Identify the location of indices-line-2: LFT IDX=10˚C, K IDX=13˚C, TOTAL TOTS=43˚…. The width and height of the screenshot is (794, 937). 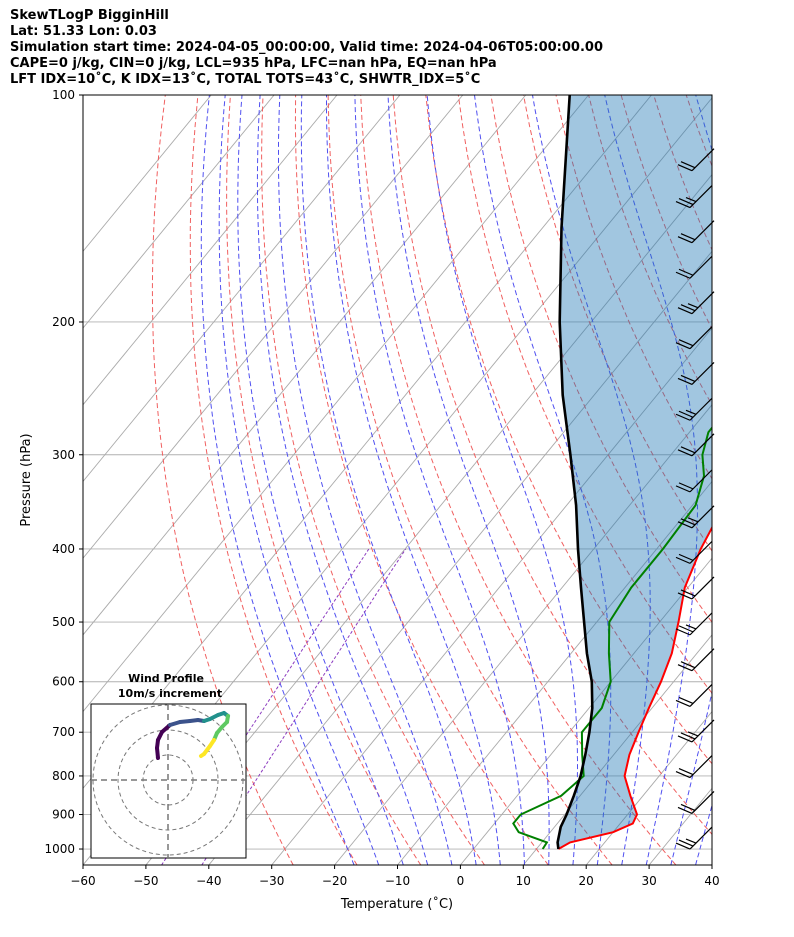
(245, 79).